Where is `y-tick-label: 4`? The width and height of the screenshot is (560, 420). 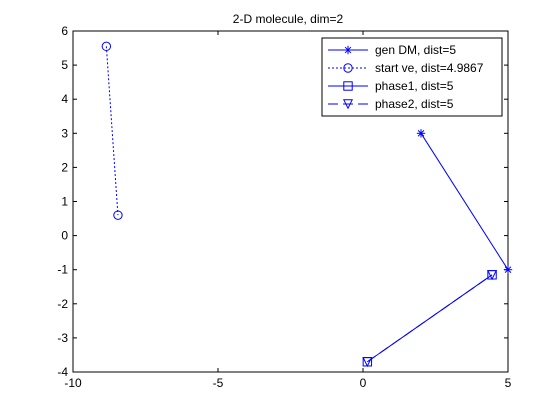
y-tick-label: 4 is located at coordinates (64, 99).